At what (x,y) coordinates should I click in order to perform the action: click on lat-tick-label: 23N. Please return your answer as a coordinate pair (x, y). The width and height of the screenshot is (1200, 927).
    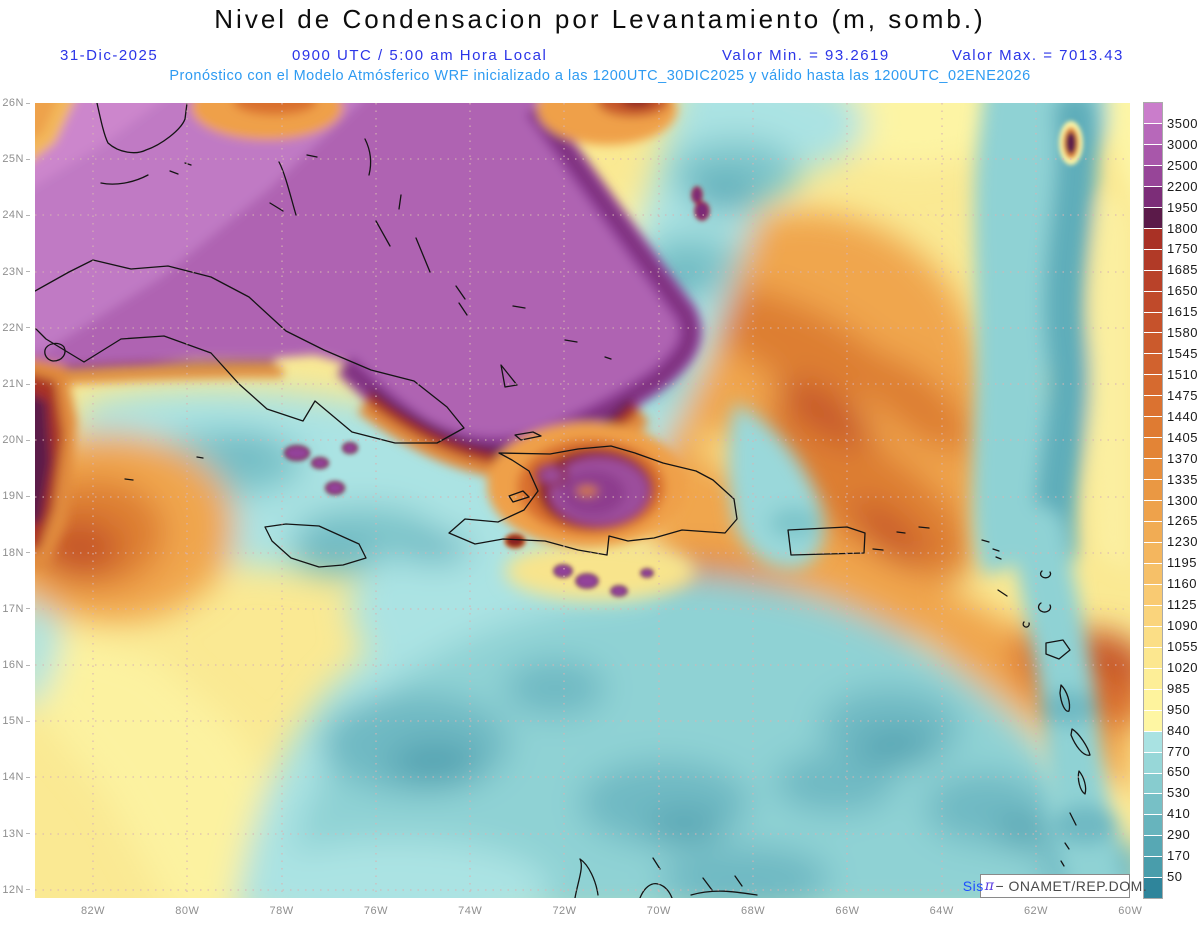
    Looking at the image, I should click on (16, 272).